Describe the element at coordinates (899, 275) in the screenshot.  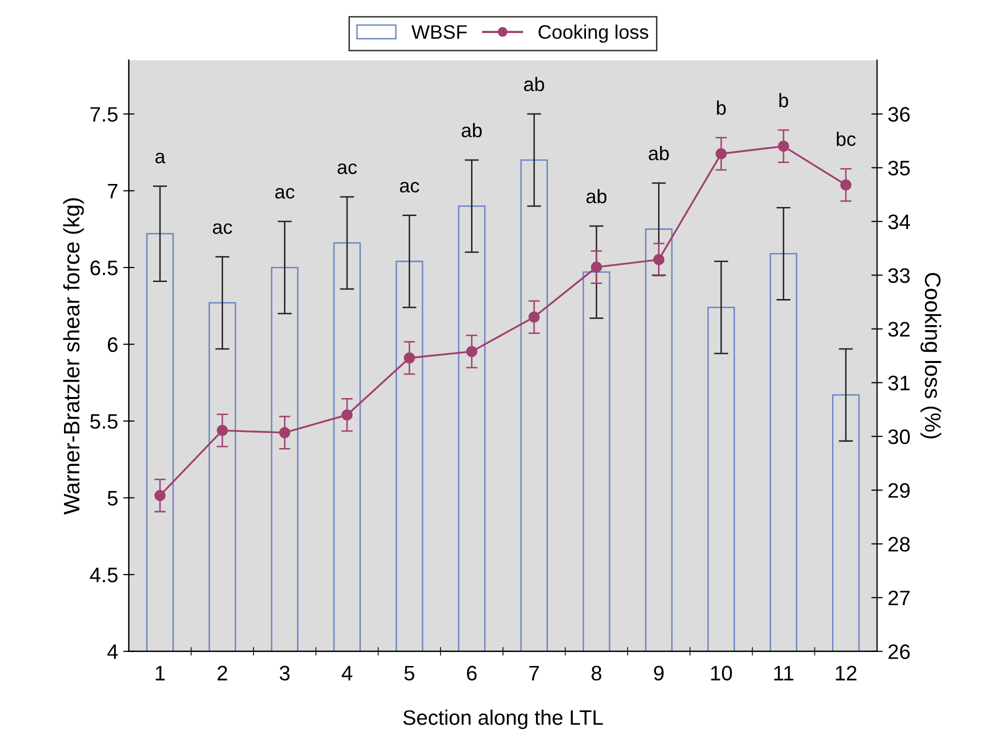
I see `y2-tick-label: 33` at that location.